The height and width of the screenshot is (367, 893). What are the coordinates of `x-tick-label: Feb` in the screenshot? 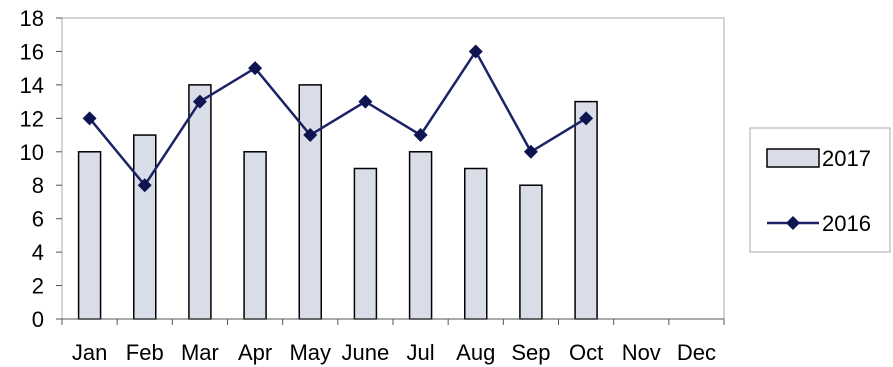 It's located at (145, 352).